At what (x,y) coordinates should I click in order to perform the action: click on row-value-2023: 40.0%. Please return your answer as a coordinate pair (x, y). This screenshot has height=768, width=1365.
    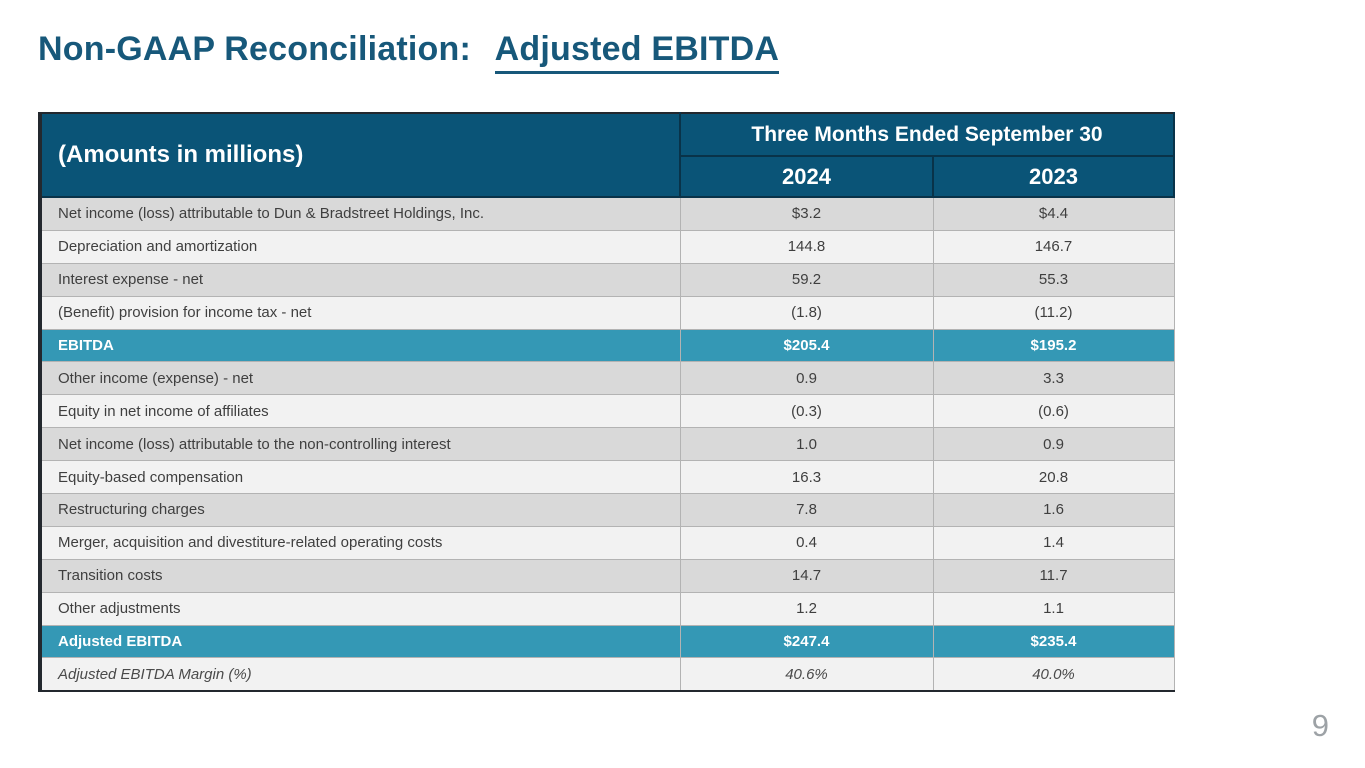
    Looking at the image, I should click on (1053, 674).